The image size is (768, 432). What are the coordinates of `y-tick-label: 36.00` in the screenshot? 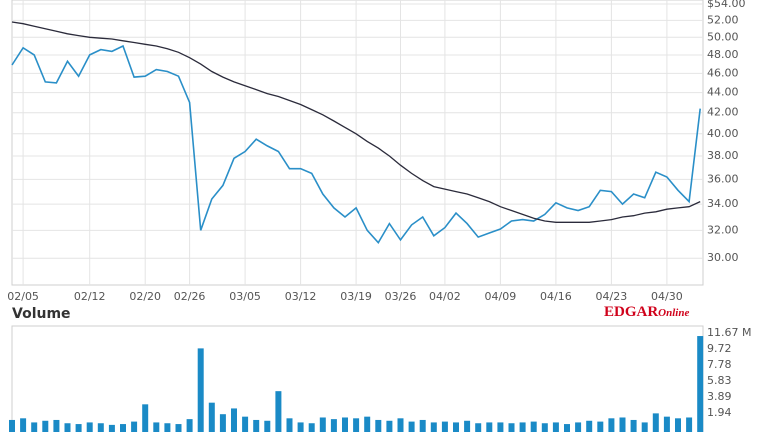 It's located at (723, 178).